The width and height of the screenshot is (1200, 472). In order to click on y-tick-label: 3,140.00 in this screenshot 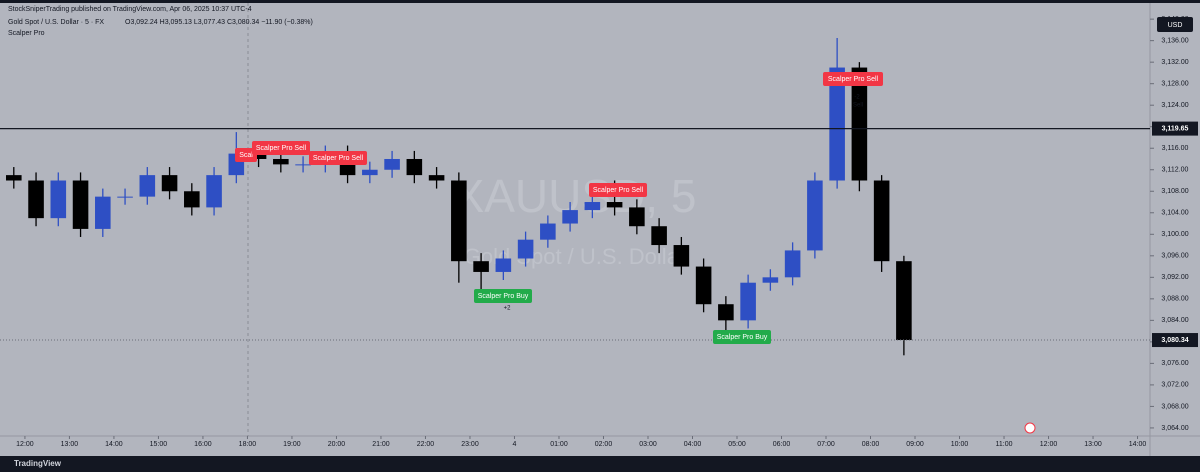, I will do `click(1174, 19)`.